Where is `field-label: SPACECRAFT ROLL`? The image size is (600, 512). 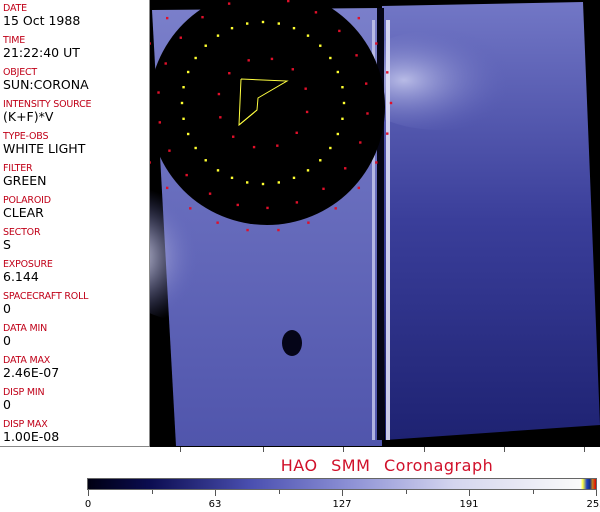
field-label: SPACECRAFT ROLL is located at coordinates (46, 296).